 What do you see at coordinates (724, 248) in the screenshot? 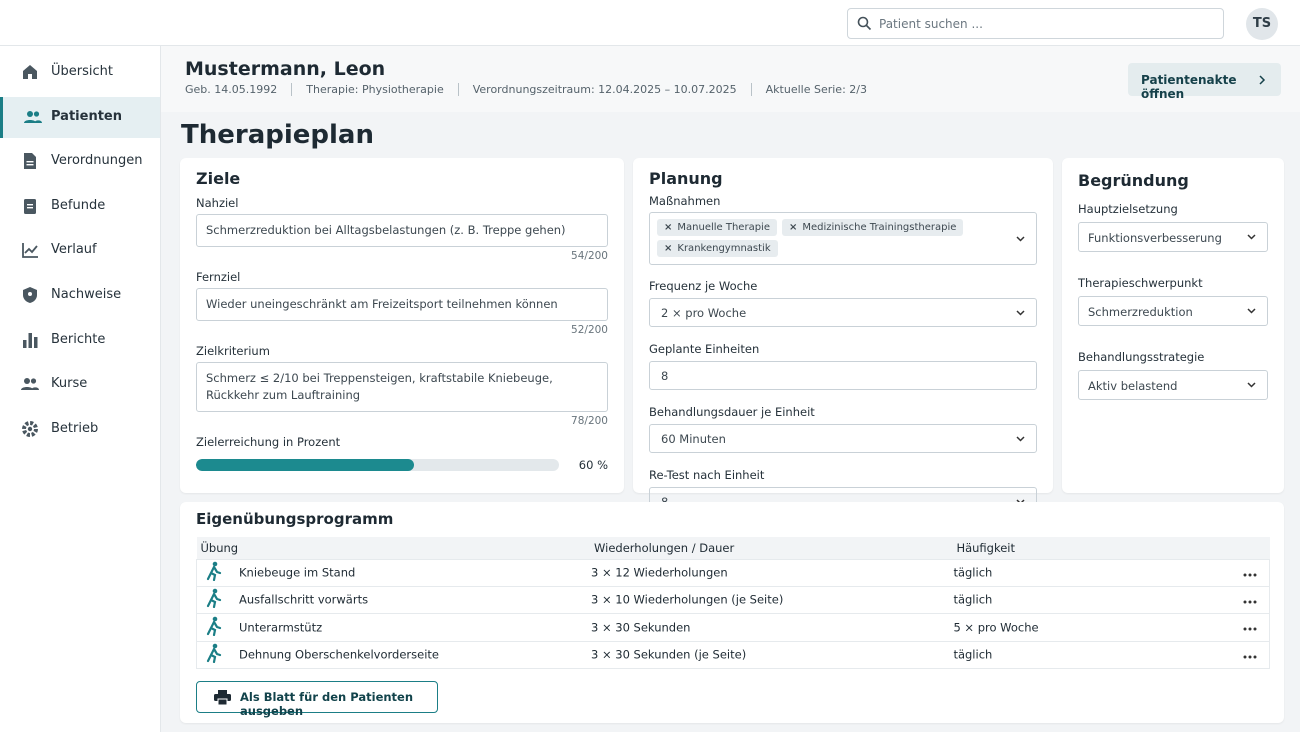
I see `tag-label: Krankengymnastik` at bounding box center [724, 248].